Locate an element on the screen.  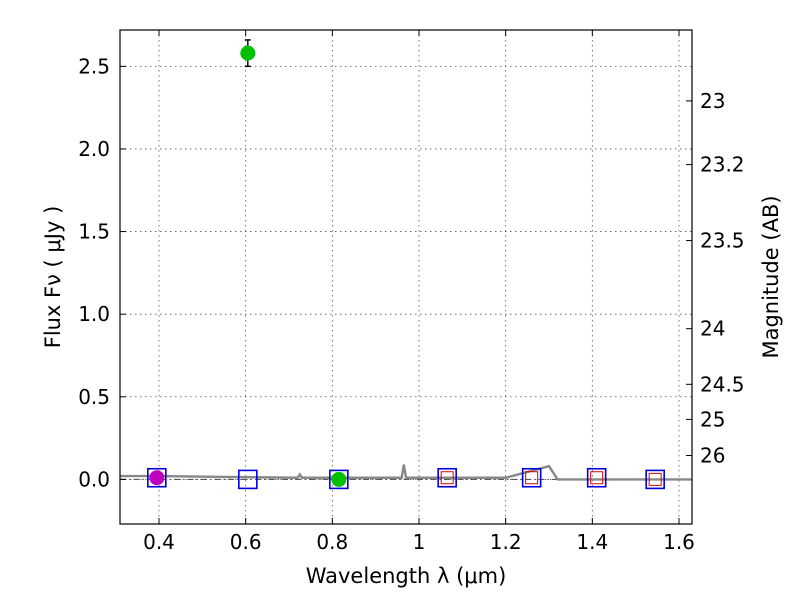
mag-tick-label: 23.5 is located at coordinates (722, 241).